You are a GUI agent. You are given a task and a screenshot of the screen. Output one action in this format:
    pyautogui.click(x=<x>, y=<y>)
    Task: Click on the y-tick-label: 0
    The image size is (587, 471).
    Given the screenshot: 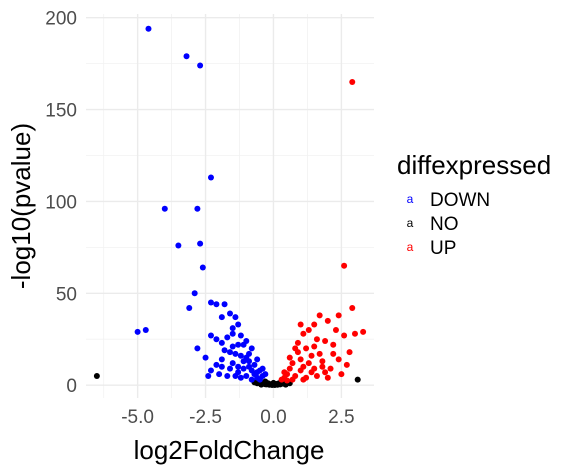 What is the action you would take?
    pyautogui.click(x=71, y=386)
    